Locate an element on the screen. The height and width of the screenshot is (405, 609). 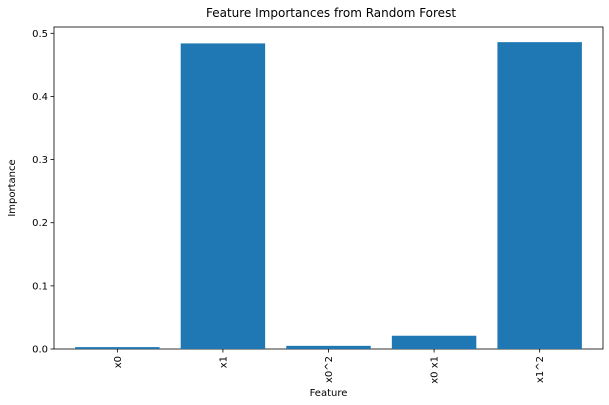
y-tick-label: 0.0 is located at coordinates (40, 350).